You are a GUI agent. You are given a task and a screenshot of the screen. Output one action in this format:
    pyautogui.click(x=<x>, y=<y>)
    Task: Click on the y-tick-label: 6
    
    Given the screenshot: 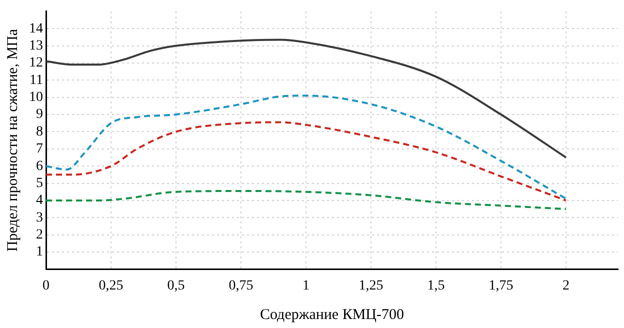 What is the action you would take?
    pyautogui.click(x=39, y=166)
    